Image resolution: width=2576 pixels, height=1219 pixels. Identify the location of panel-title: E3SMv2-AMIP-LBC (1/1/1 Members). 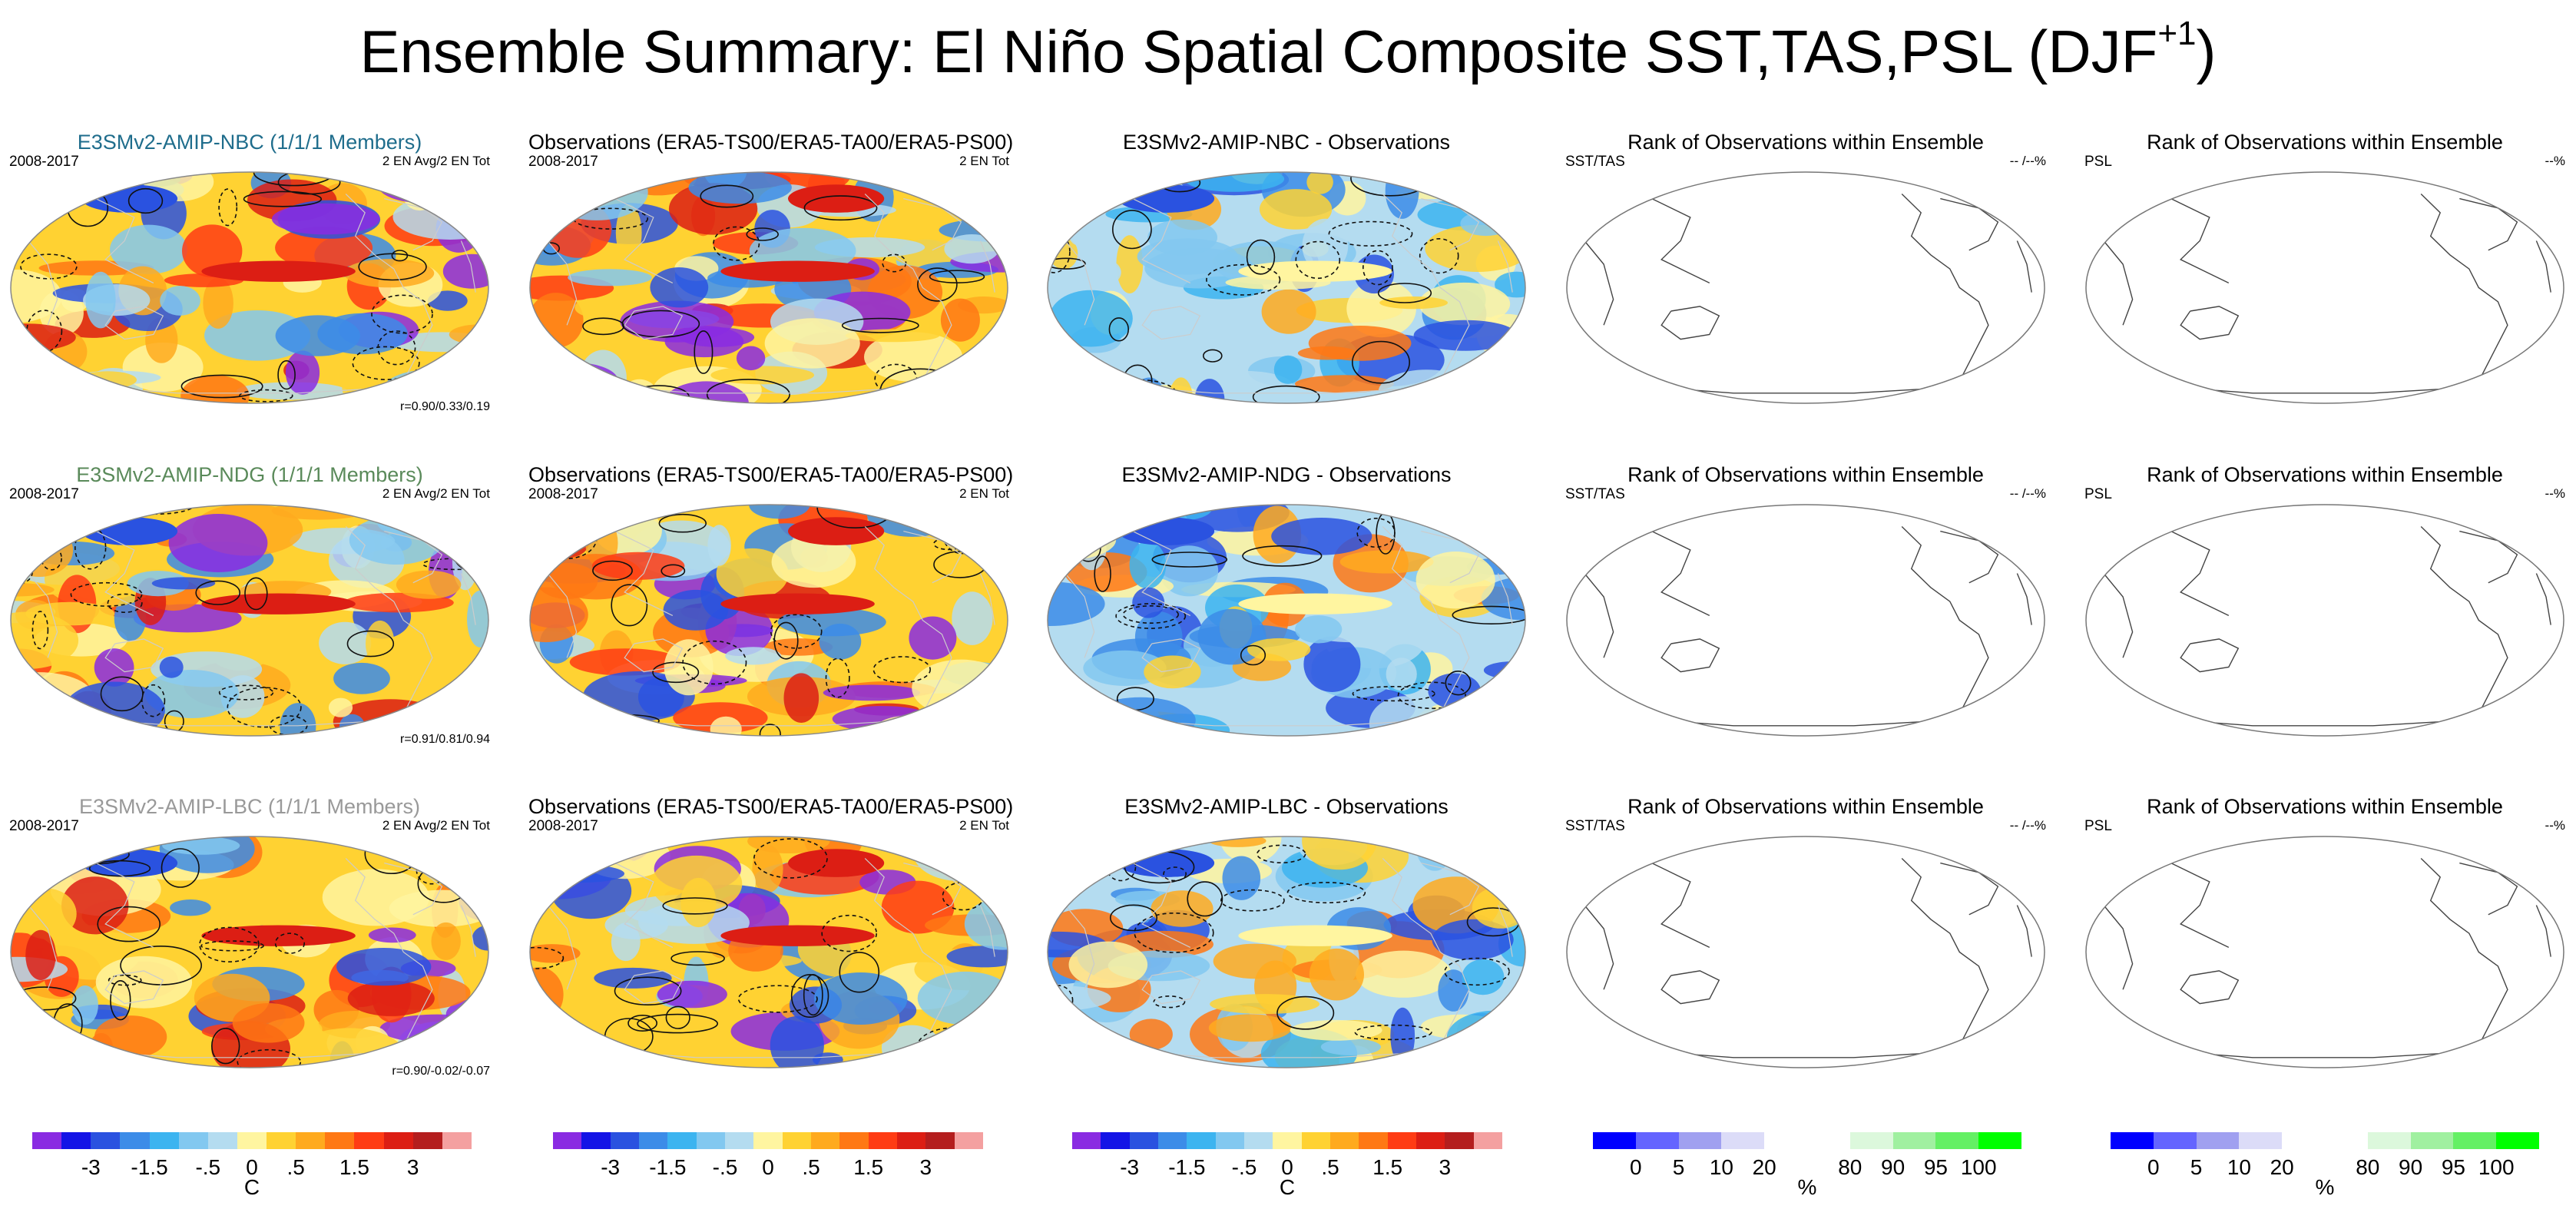
(250, 806).